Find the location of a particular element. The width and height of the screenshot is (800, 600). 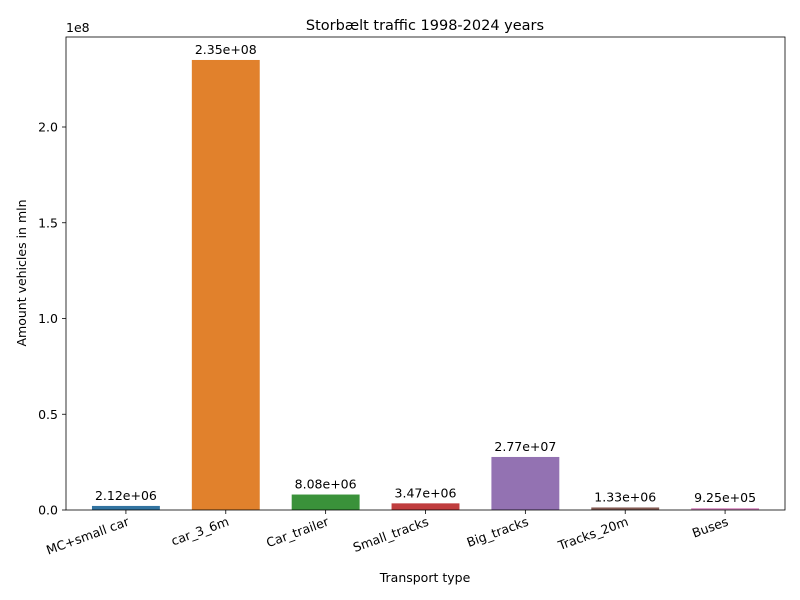

bar-value-label: 3.47e+06 is located at coordinates (426, 492).